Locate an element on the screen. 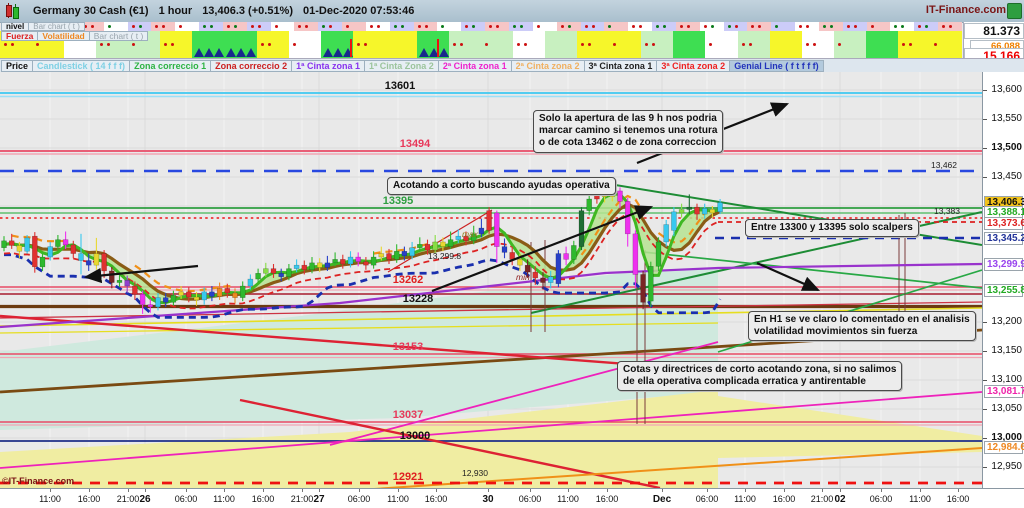  nivel-panel-button: nivel is located at coordinates (15, 26).